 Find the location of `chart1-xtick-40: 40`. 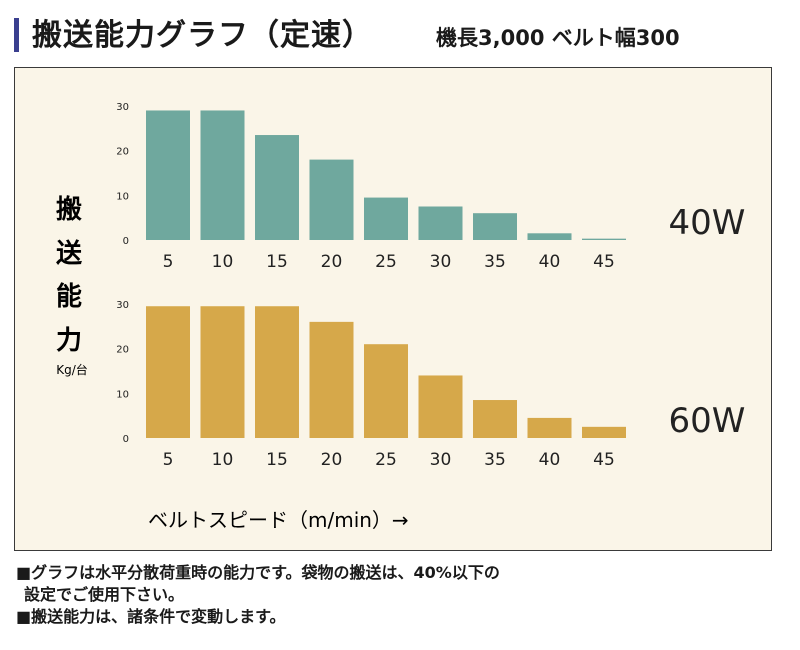

chart1-xtick-40: 40 is located at coordinates (550, 262).